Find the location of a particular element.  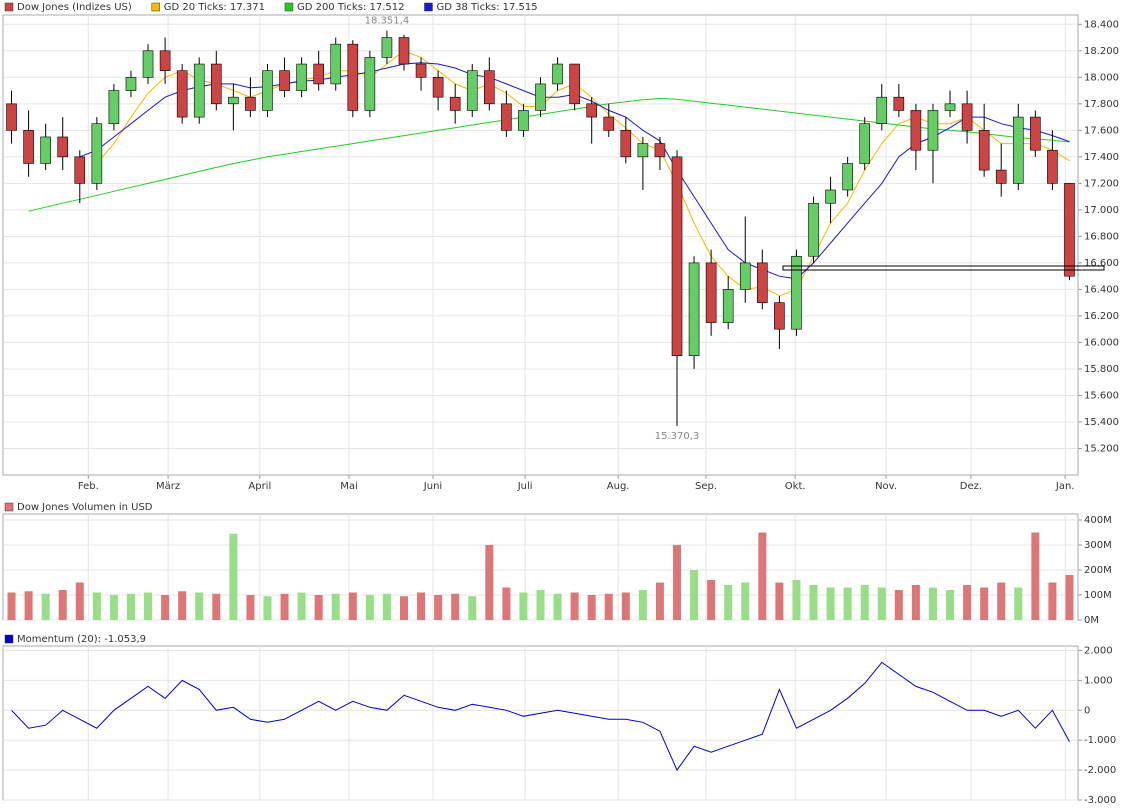

y-tick-label: 0 is located at coordinates (1087, 710).